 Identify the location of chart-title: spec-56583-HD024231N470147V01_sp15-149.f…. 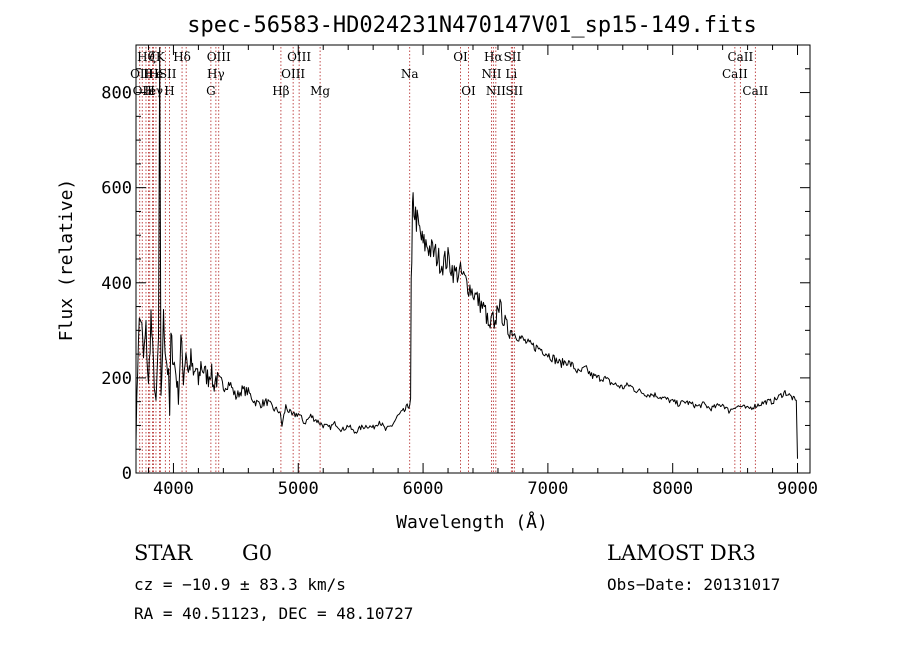
(472, 25).